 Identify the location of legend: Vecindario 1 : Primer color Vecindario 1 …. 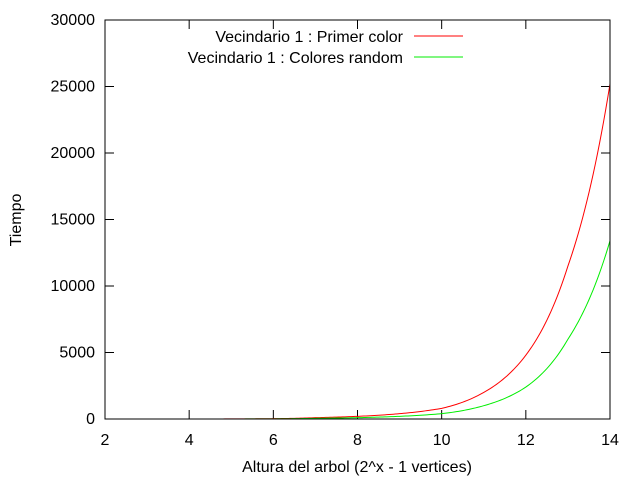
(325, 48).